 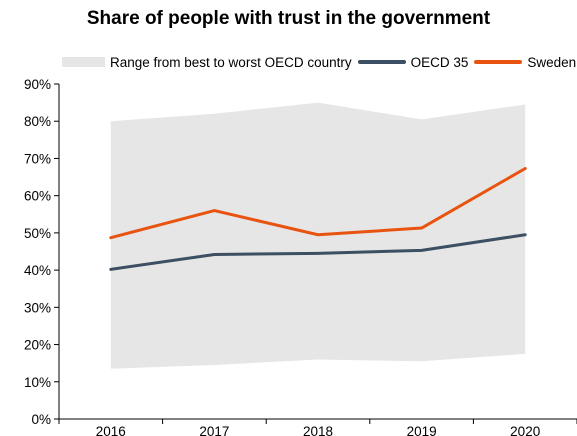 What do you see at coordinates (111, 430) in the screenshot?
I see `x-tick-label: 2016` at bounding box center [111, 430].